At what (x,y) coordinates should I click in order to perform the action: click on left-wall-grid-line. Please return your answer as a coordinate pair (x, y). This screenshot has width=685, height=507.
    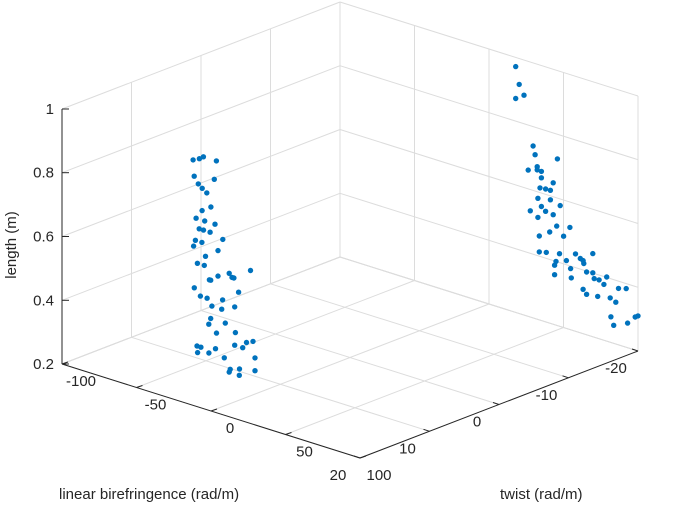
    Looking at the image, I should click on (201, 246).